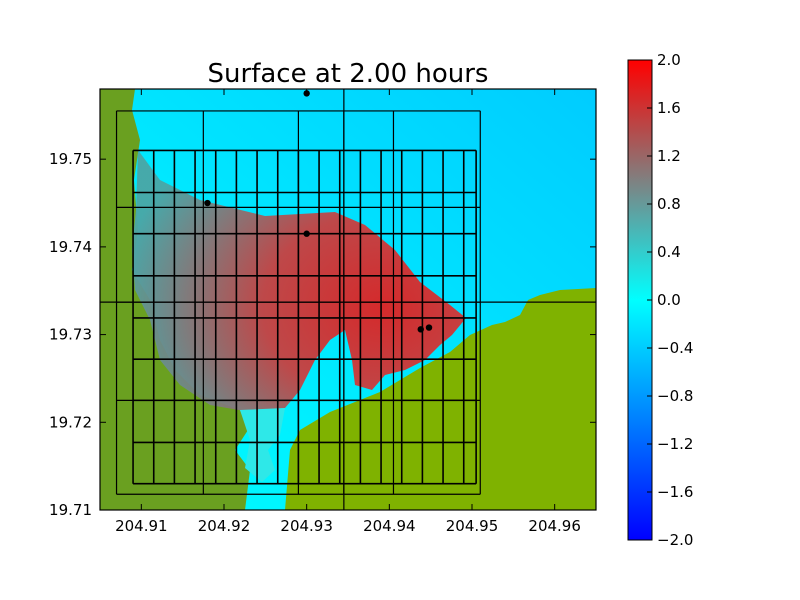 The image size is (800, 600). What do you see at coordinates (440, 399) in the screenshot?
I see `land-east` at bounding box center [440, 399].